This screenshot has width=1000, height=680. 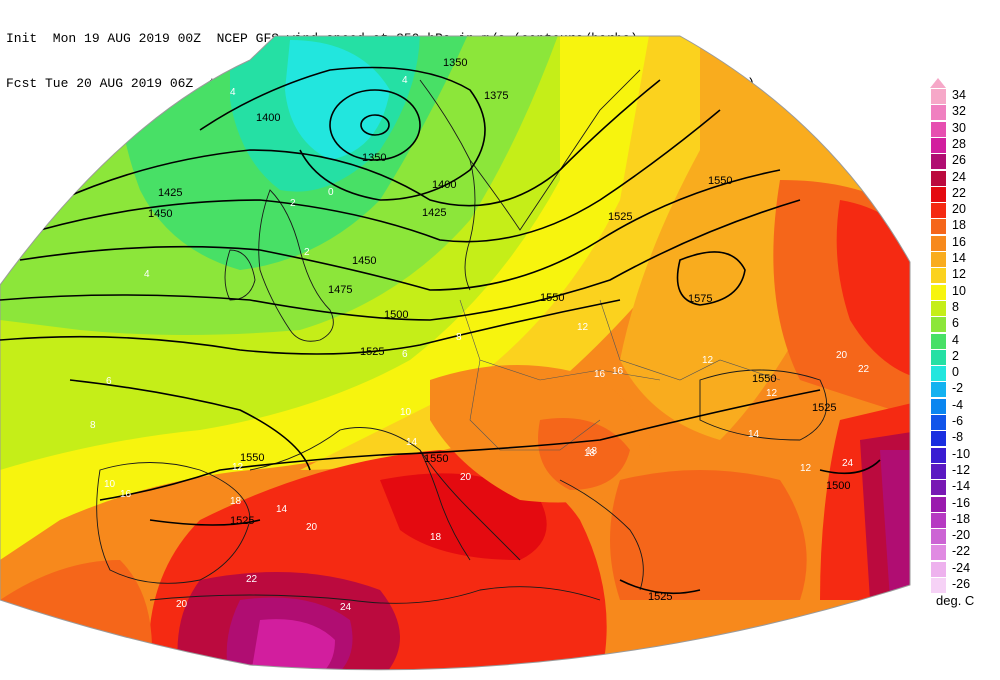 I want to click on legend-label: 24, so click(x=959, y=176).